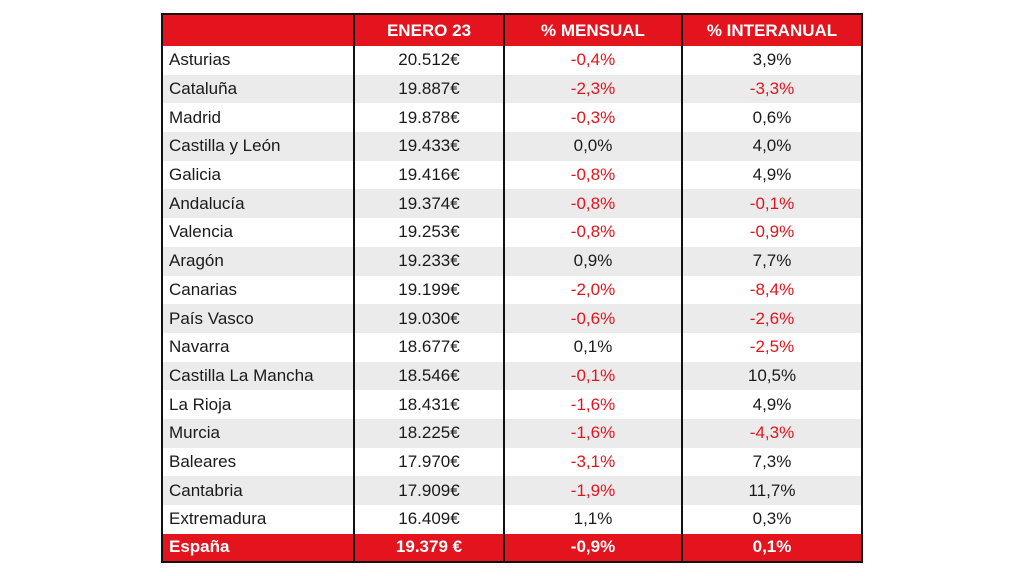 The image size is (1024, 576). I want to click on yearly-cell: -3,3%, so click(771, 89).